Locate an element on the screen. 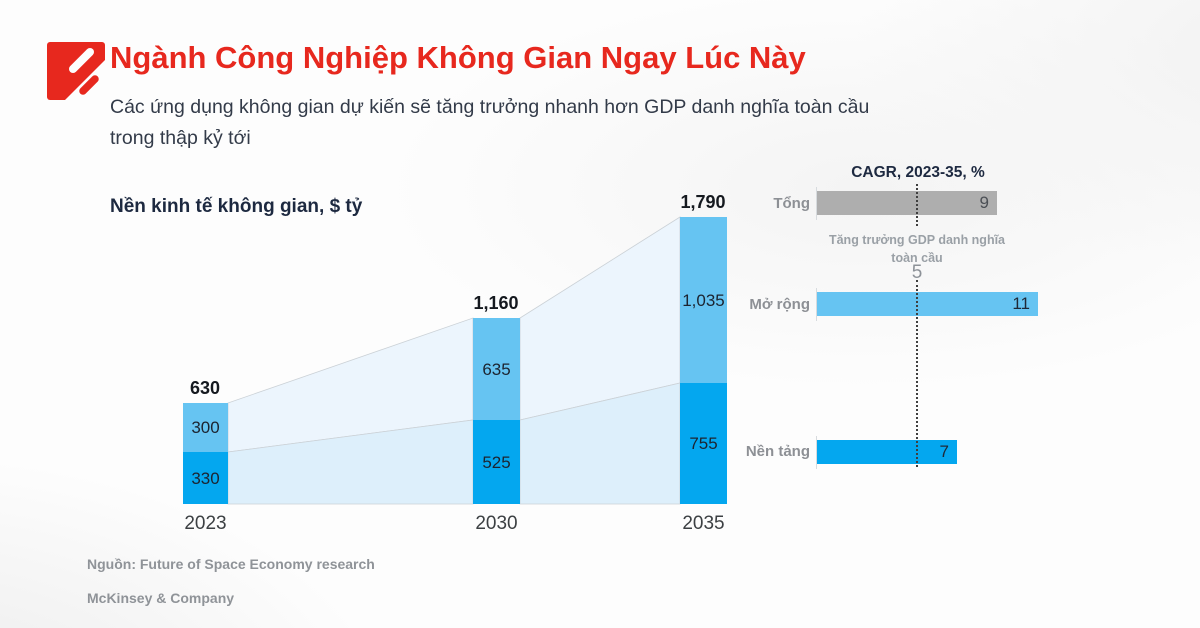 This screenshot has width=1200, height=628. segment-value-2030-expansion: 635 is located at coordinates (496, 369).